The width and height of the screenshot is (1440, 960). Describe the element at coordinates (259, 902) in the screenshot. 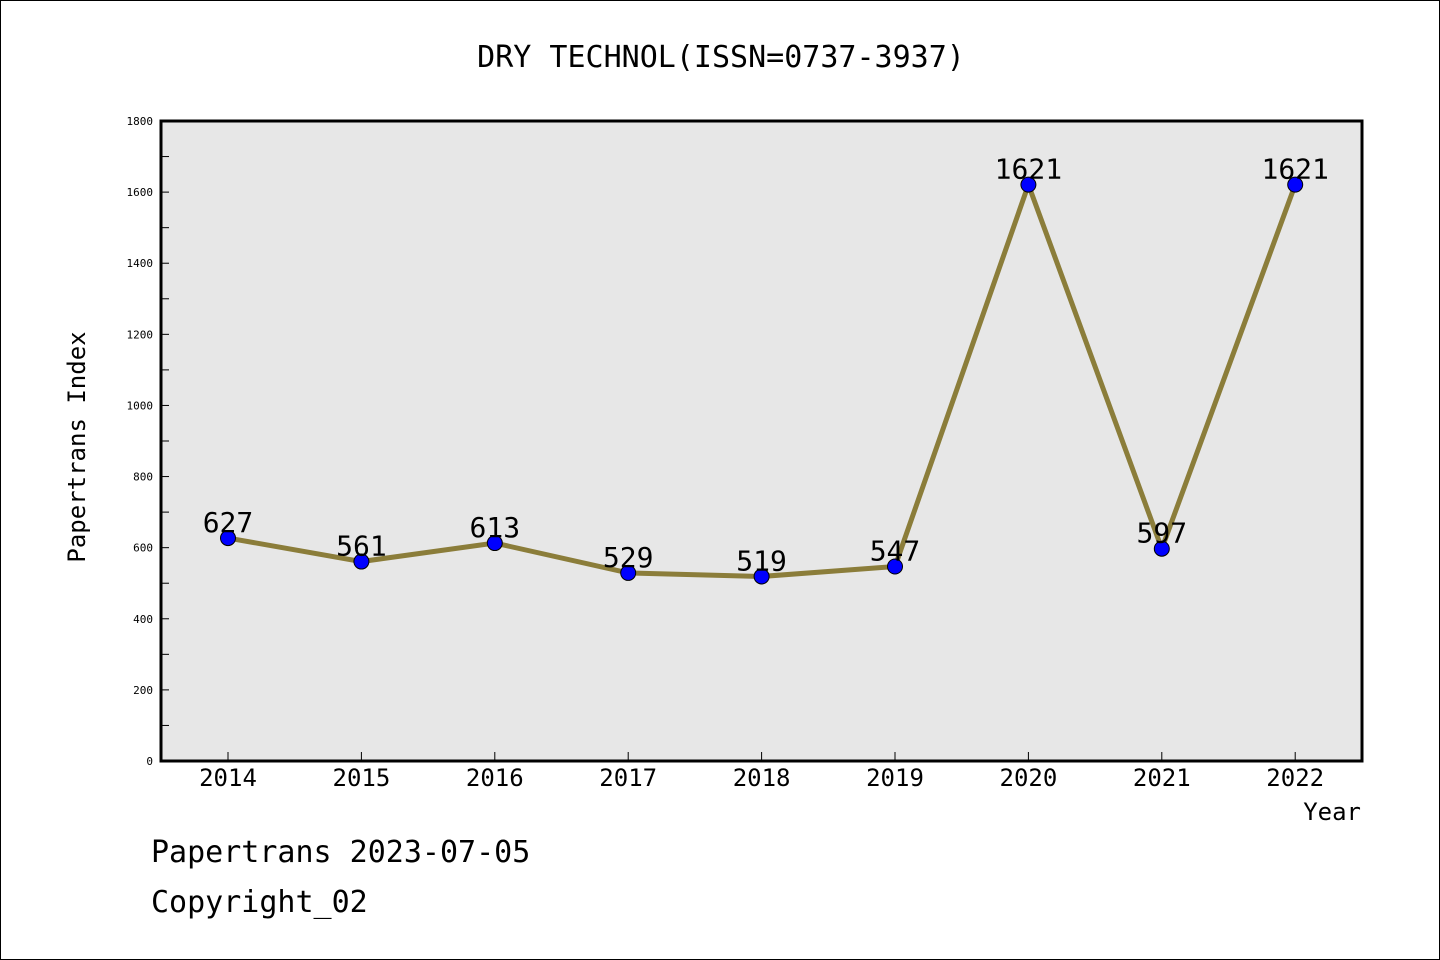

I see `copyright-footer: Copyright_02` at that location.